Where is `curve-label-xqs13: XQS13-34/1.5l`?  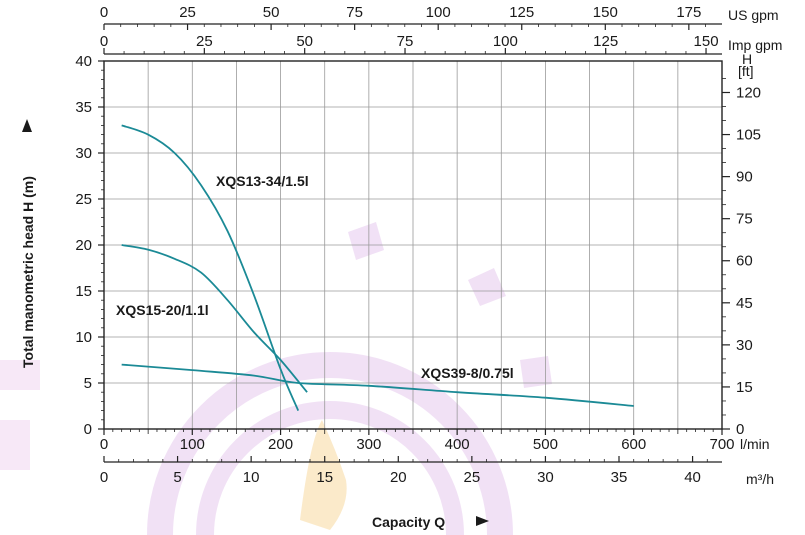 curve-label-xqs13: XQS13-34/1.5l is located at coordinates (262, 181).